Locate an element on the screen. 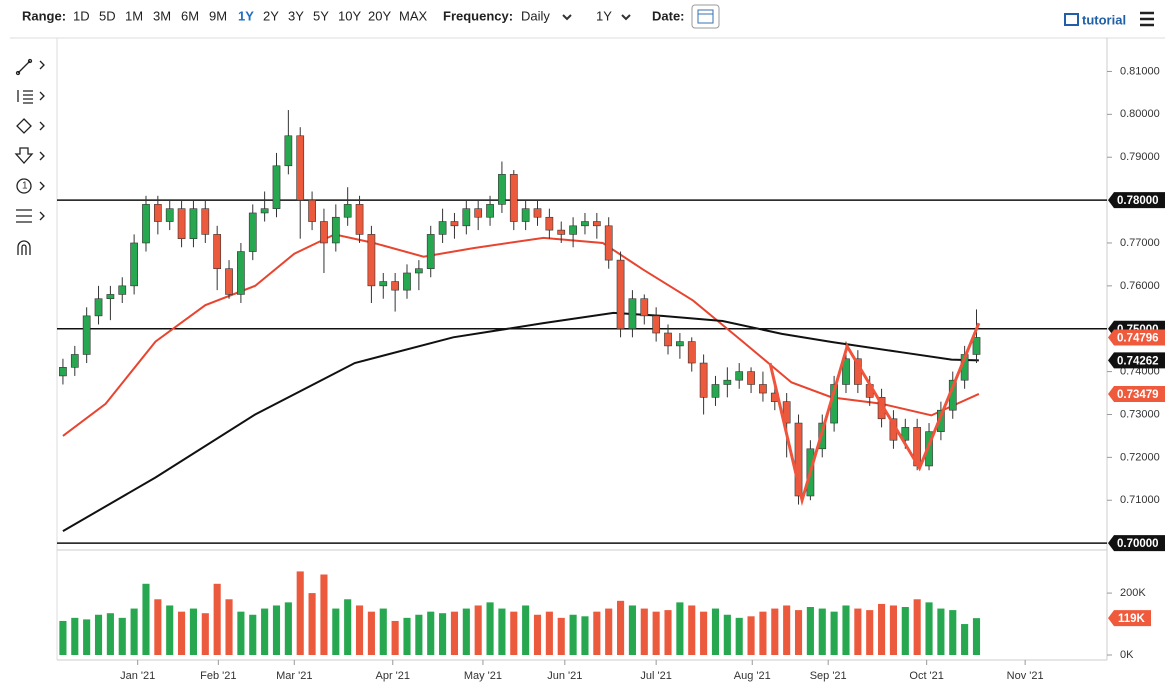  drawing-tools is located at coordinates (29, 157).